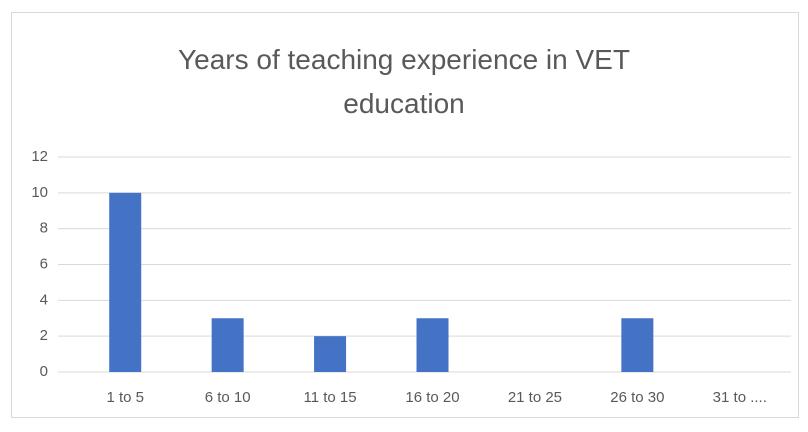  Describe the element at coordinates (535, 397) in the screenshot. I see `x-tick-label: 21 to 25` at that location.